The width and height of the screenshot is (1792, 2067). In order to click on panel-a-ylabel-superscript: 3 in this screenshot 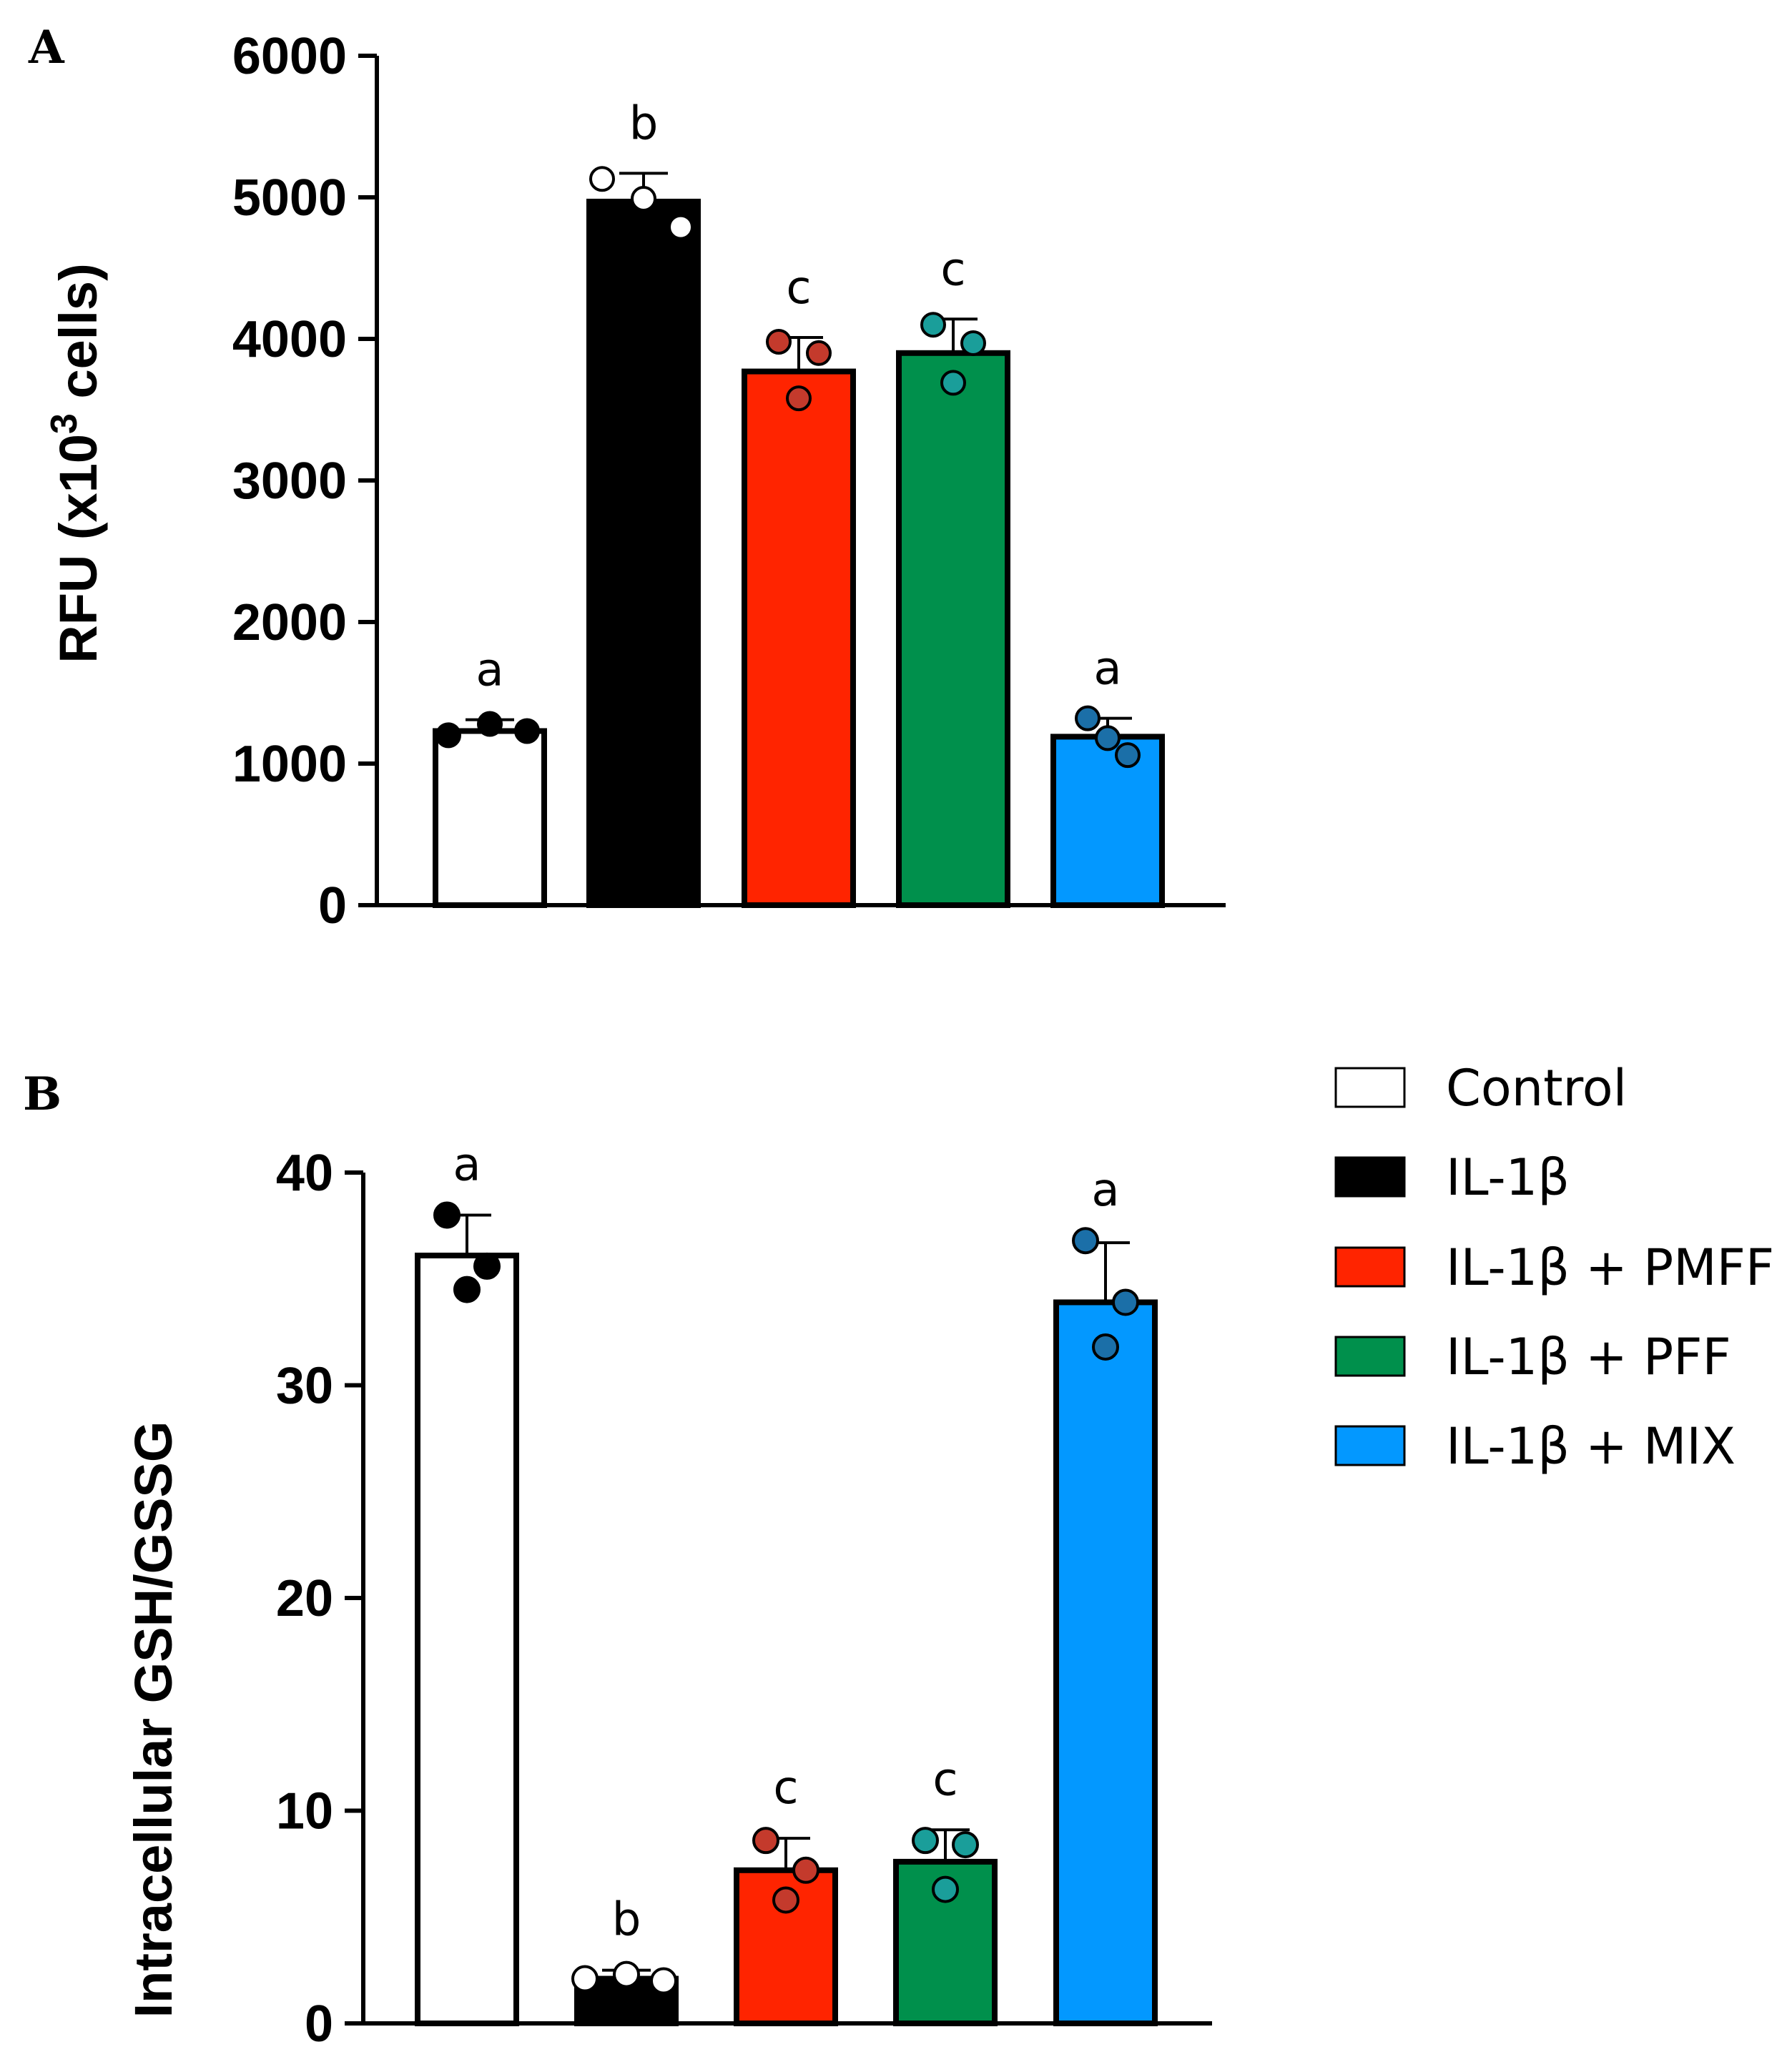, I will do `click(64, 423)`.